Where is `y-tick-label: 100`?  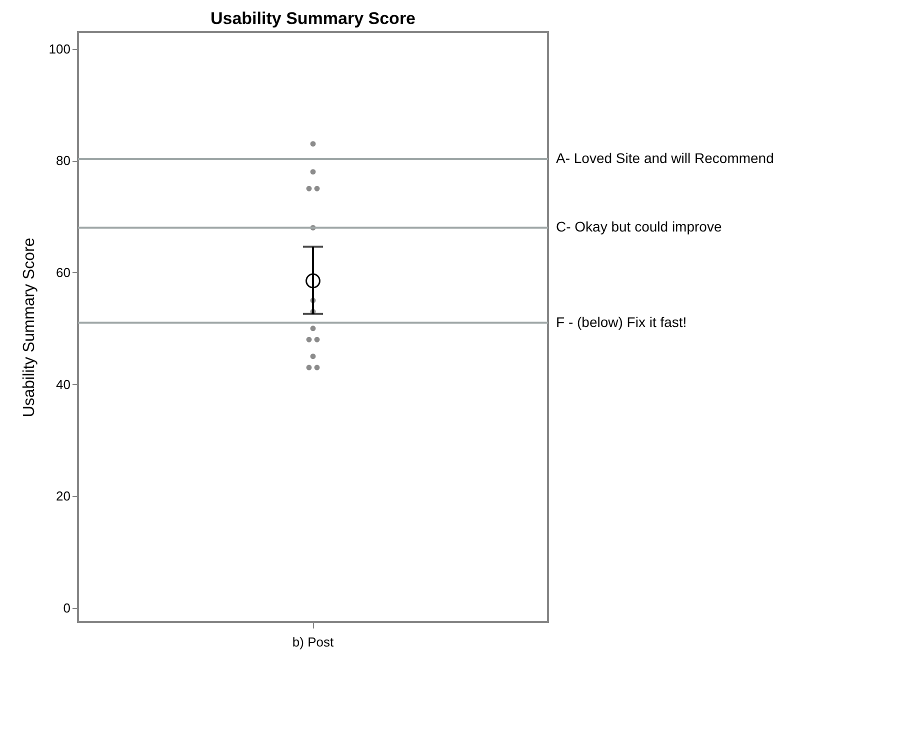
y-tick-label: 100 is located at coordinates (59, 48).